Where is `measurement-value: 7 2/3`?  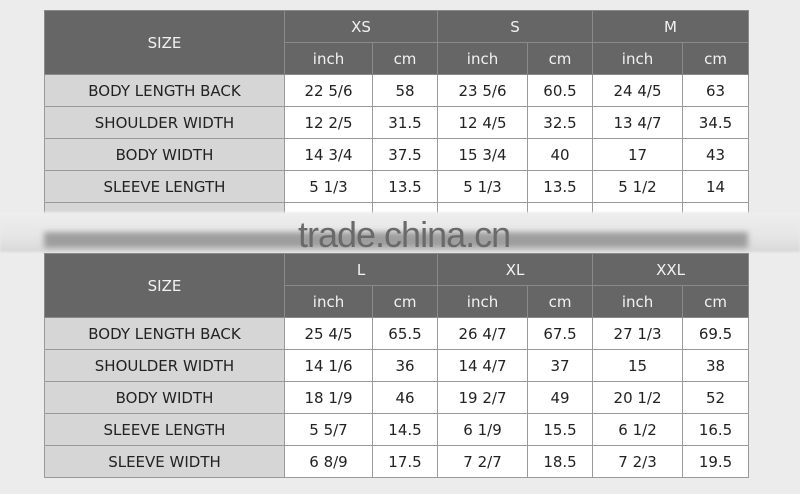 measurement-value: 7 2/3 is located at coordinates (638, 461).